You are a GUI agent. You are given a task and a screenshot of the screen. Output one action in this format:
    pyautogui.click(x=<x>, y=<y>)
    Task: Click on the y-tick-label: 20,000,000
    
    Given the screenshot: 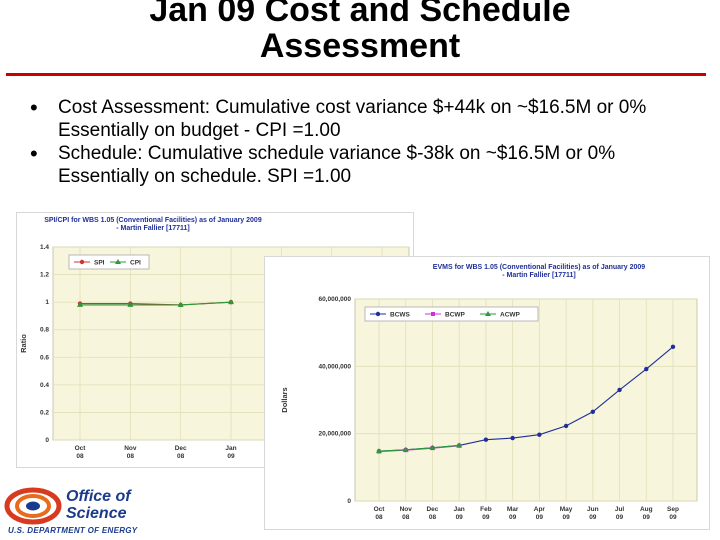 What is the action you would take?
    pyautogui.click(x=334, y=434)
    